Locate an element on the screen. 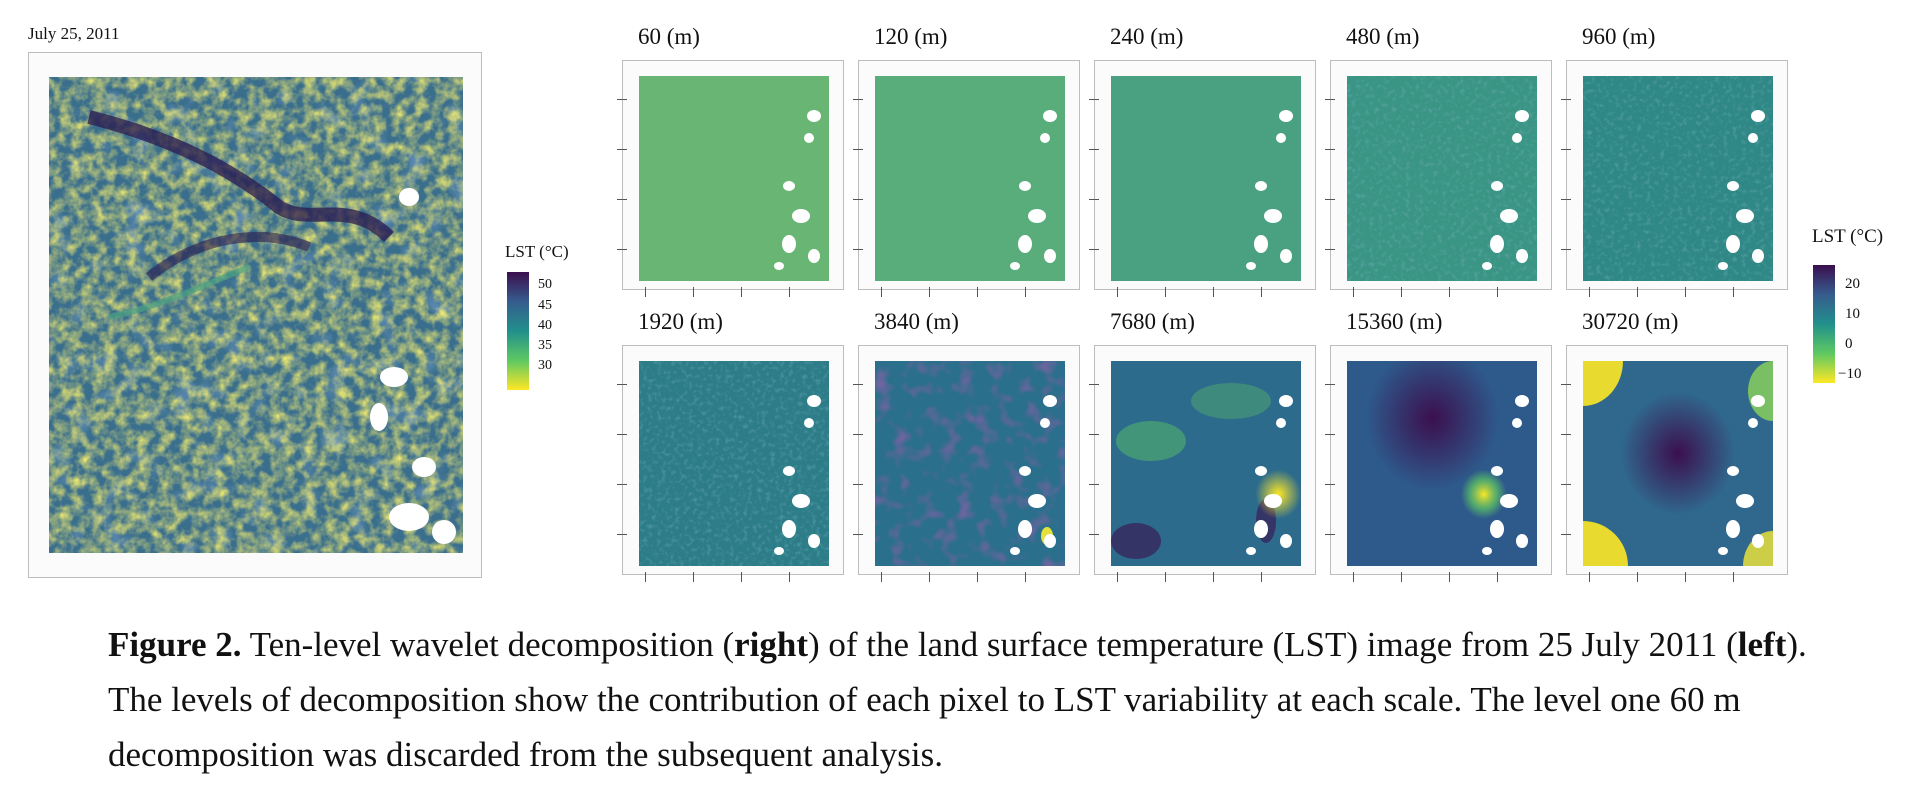 Image resolution: width=1920 pixels, height=791 pixels. map-date-label: July 25, 2011 is located at coordinates (74, 33).